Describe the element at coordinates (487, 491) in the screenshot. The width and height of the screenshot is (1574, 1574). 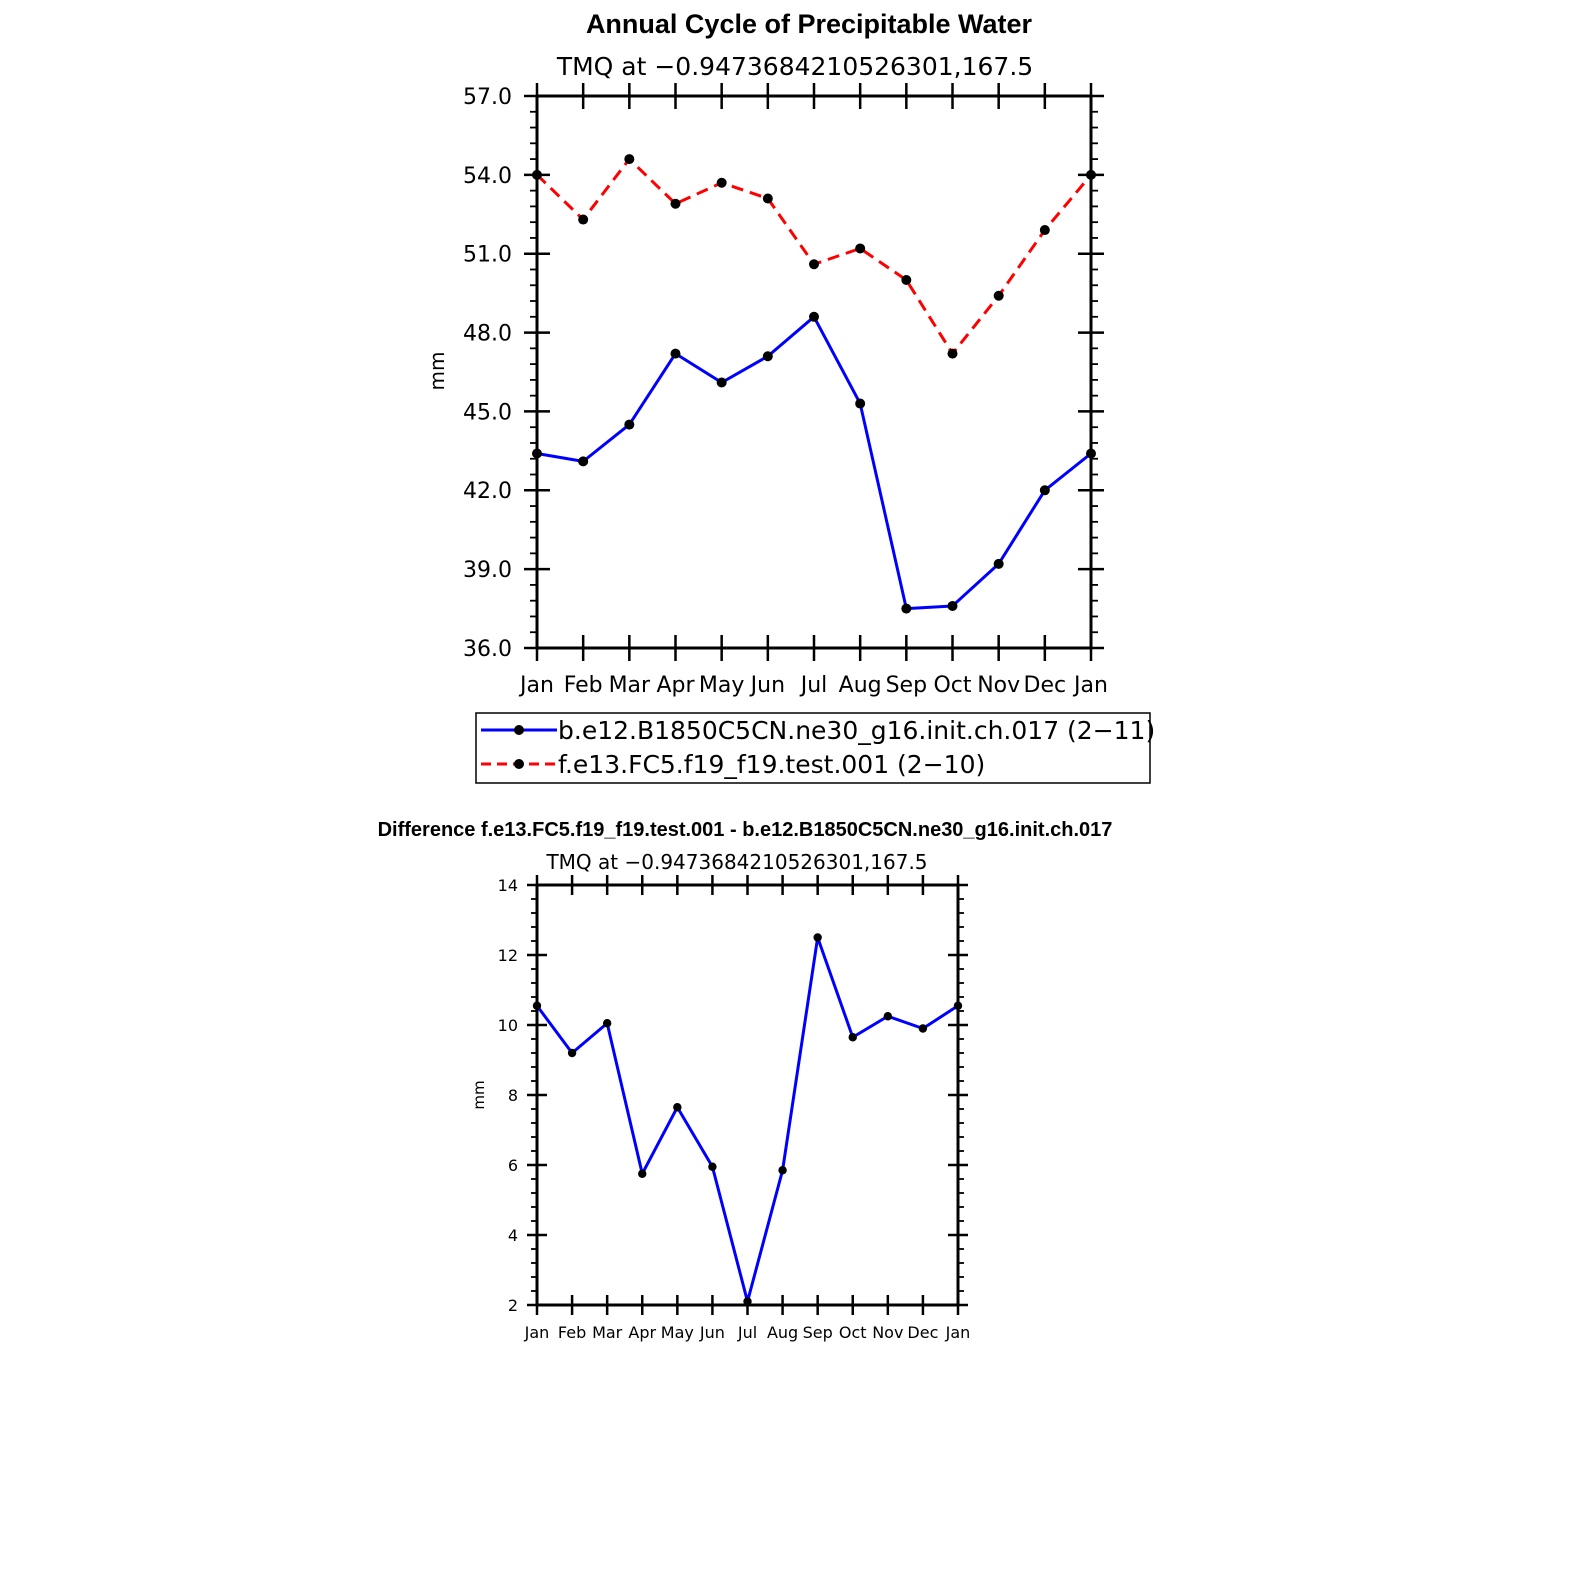
I see `y-tick-label: 42.0` at that location.